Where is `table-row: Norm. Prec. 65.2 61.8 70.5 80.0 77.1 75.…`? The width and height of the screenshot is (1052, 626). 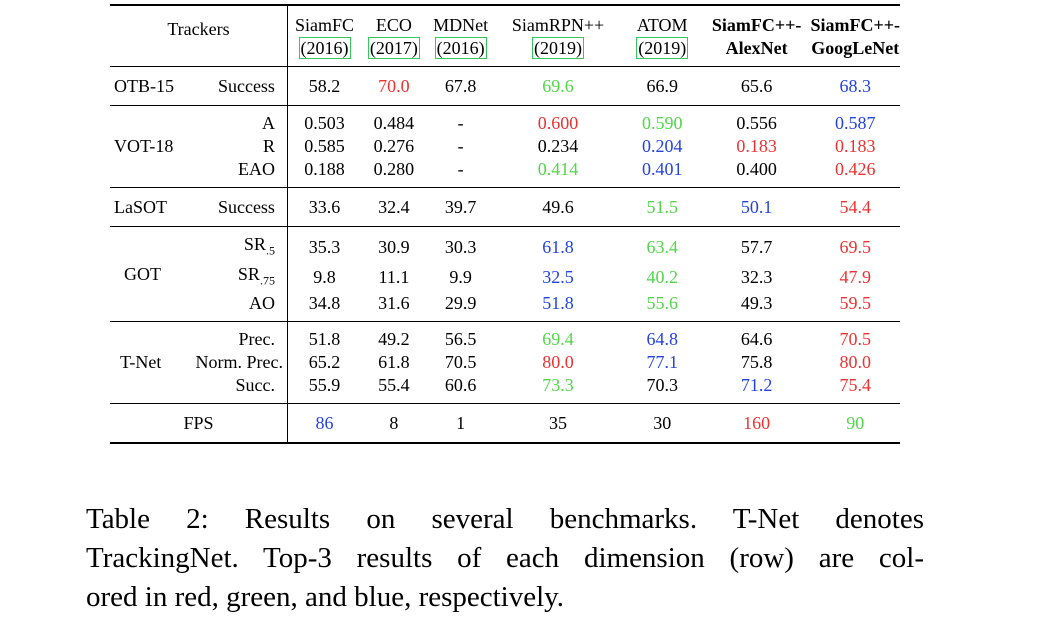 table-row: Norm. Prec. 65.2 61.8 70.5 80.0 77.1 75.… is located at coordinates (505, 363).